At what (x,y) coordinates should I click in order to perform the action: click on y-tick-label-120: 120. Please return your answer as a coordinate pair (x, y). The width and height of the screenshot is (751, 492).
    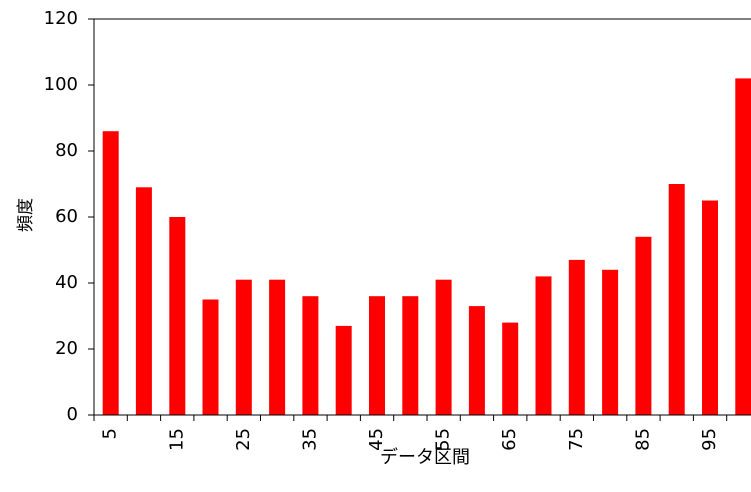
    Looking at the image, I should click on (61, 18).